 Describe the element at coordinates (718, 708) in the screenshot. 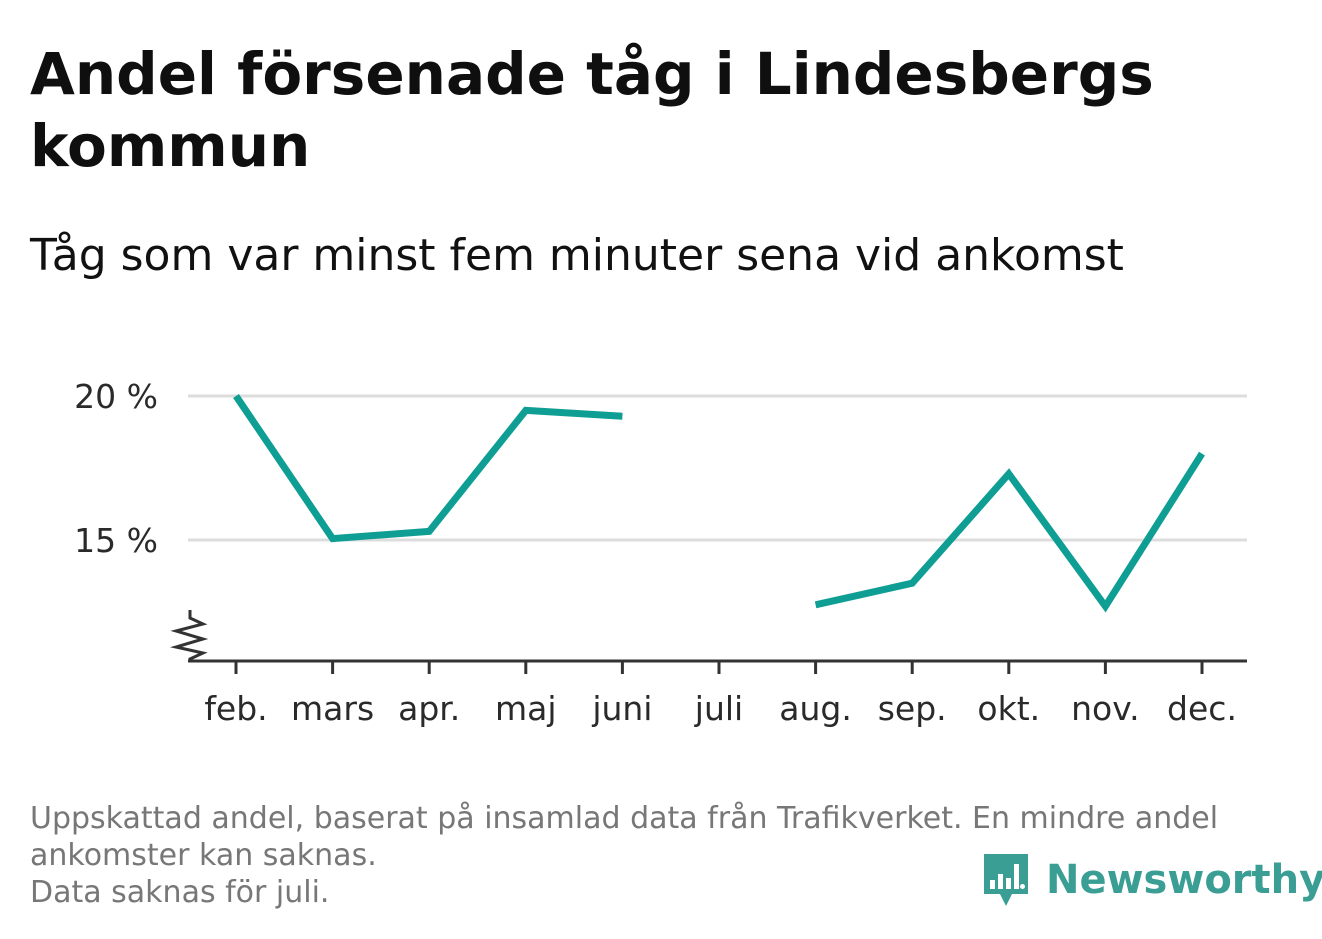

I see `x-tick-label: juli` at that location.